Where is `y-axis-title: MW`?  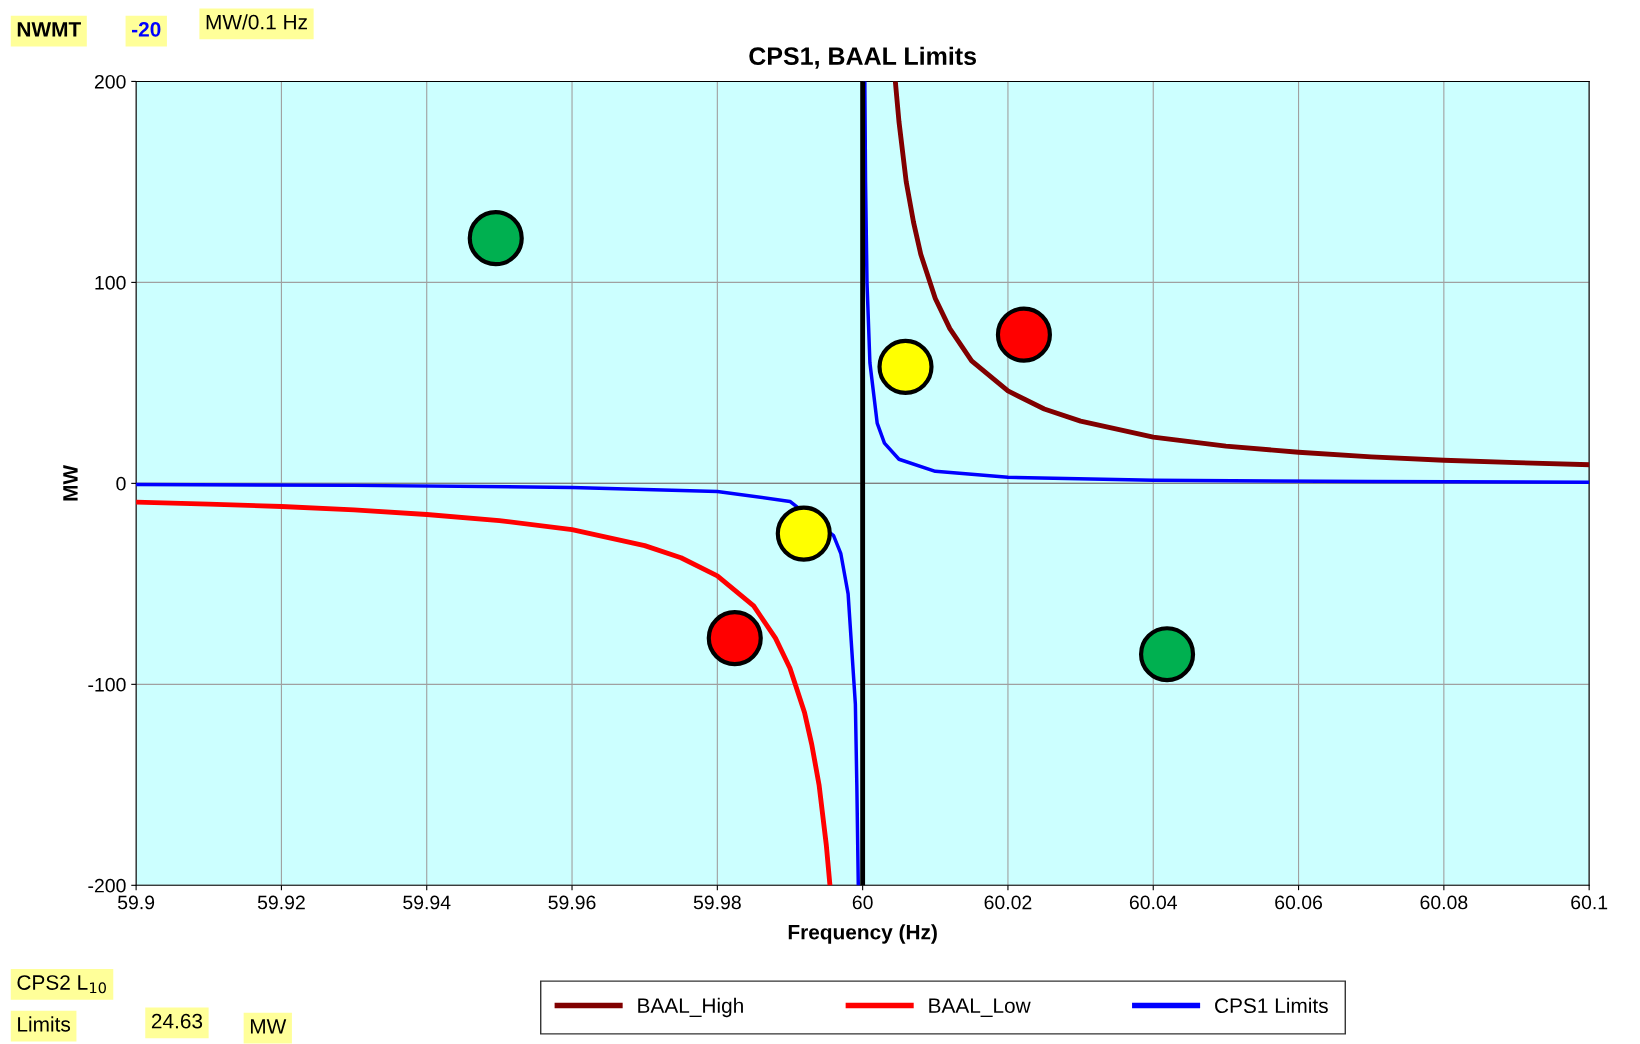
y-axis-title: MW is located at coordinates (70, 482).